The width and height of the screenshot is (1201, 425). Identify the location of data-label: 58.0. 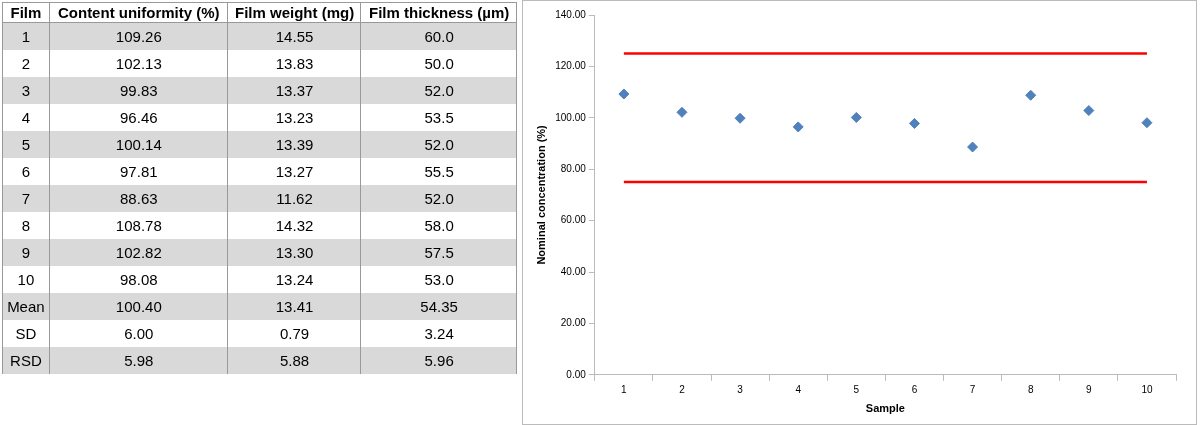
(439, 226).